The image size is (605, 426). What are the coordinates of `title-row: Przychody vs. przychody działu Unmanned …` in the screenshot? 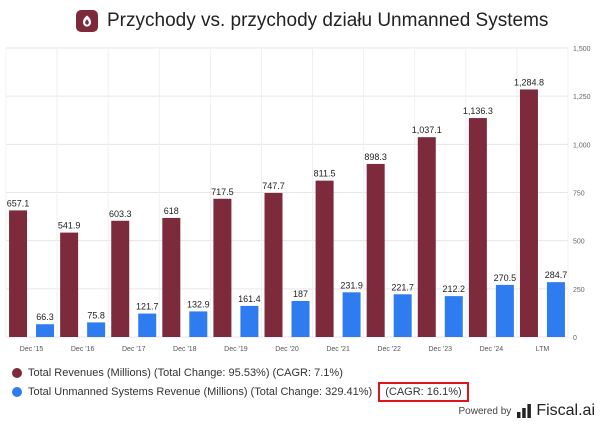 It's located at (312, 21).